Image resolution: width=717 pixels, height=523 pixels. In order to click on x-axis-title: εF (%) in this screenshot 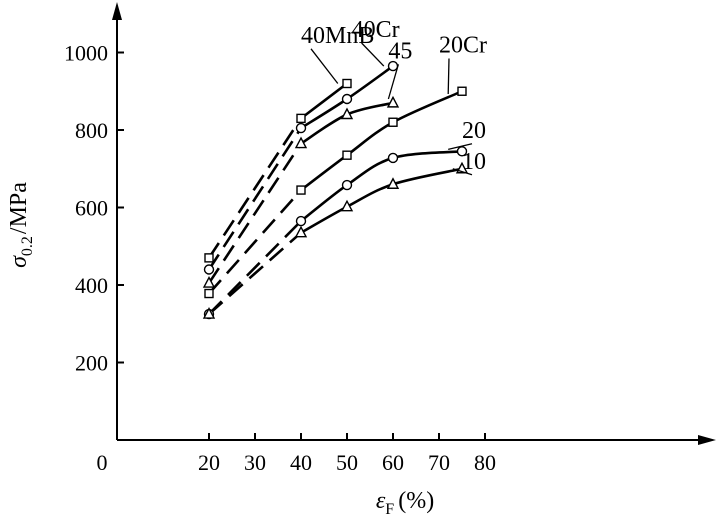, I will do `click(405, 503)`.